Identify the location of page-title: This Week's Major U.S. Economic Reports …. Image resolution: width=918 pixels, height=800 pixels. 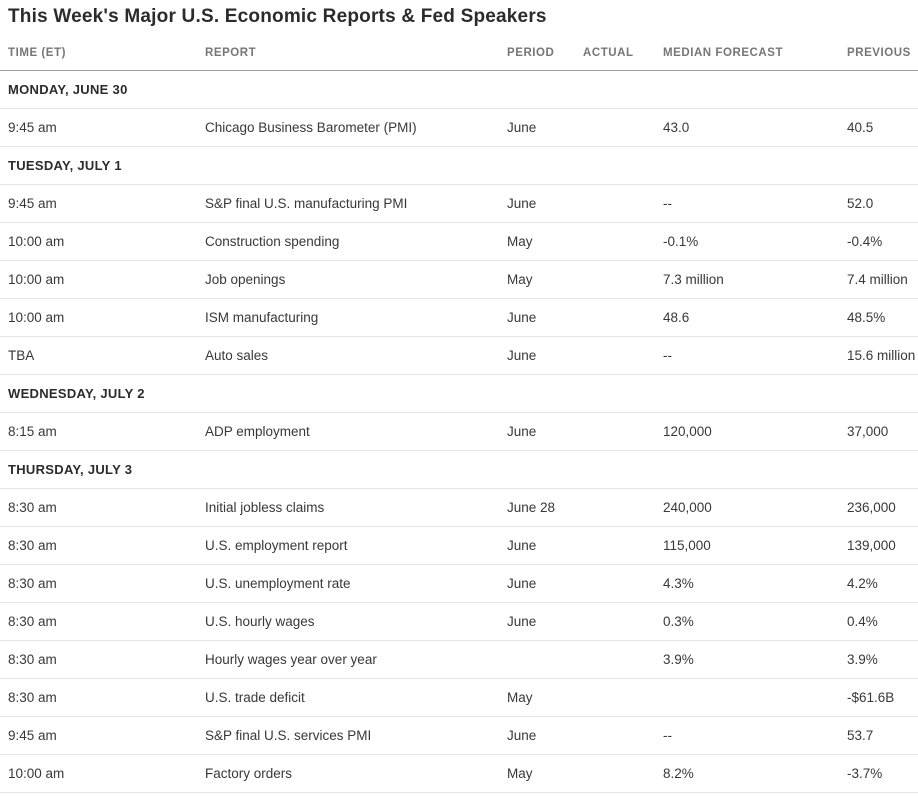
(277, 16).